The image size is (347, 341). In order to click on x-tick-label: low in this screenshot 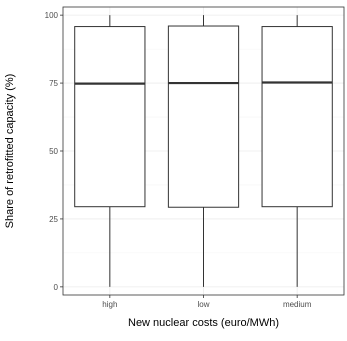, I will do `click(203, 304)`.